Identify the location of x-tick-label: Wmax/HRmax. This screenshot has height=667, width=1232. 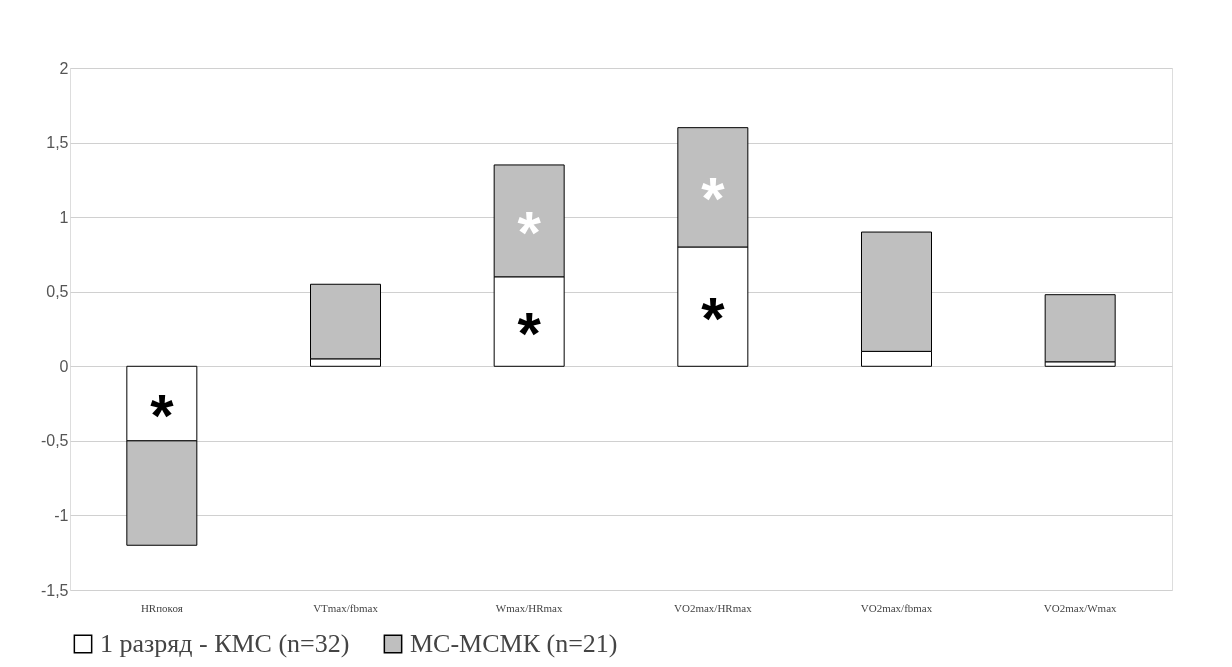
(529, 607).